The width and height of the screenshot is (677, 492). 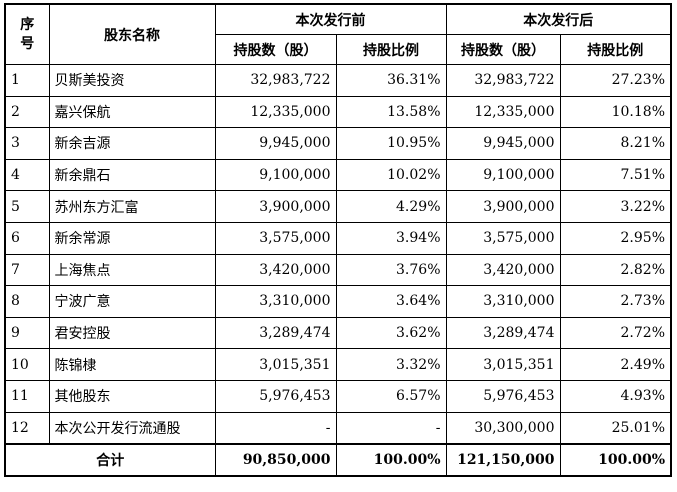 I want to click on total-label: 合计, so click(x=110, y=460).